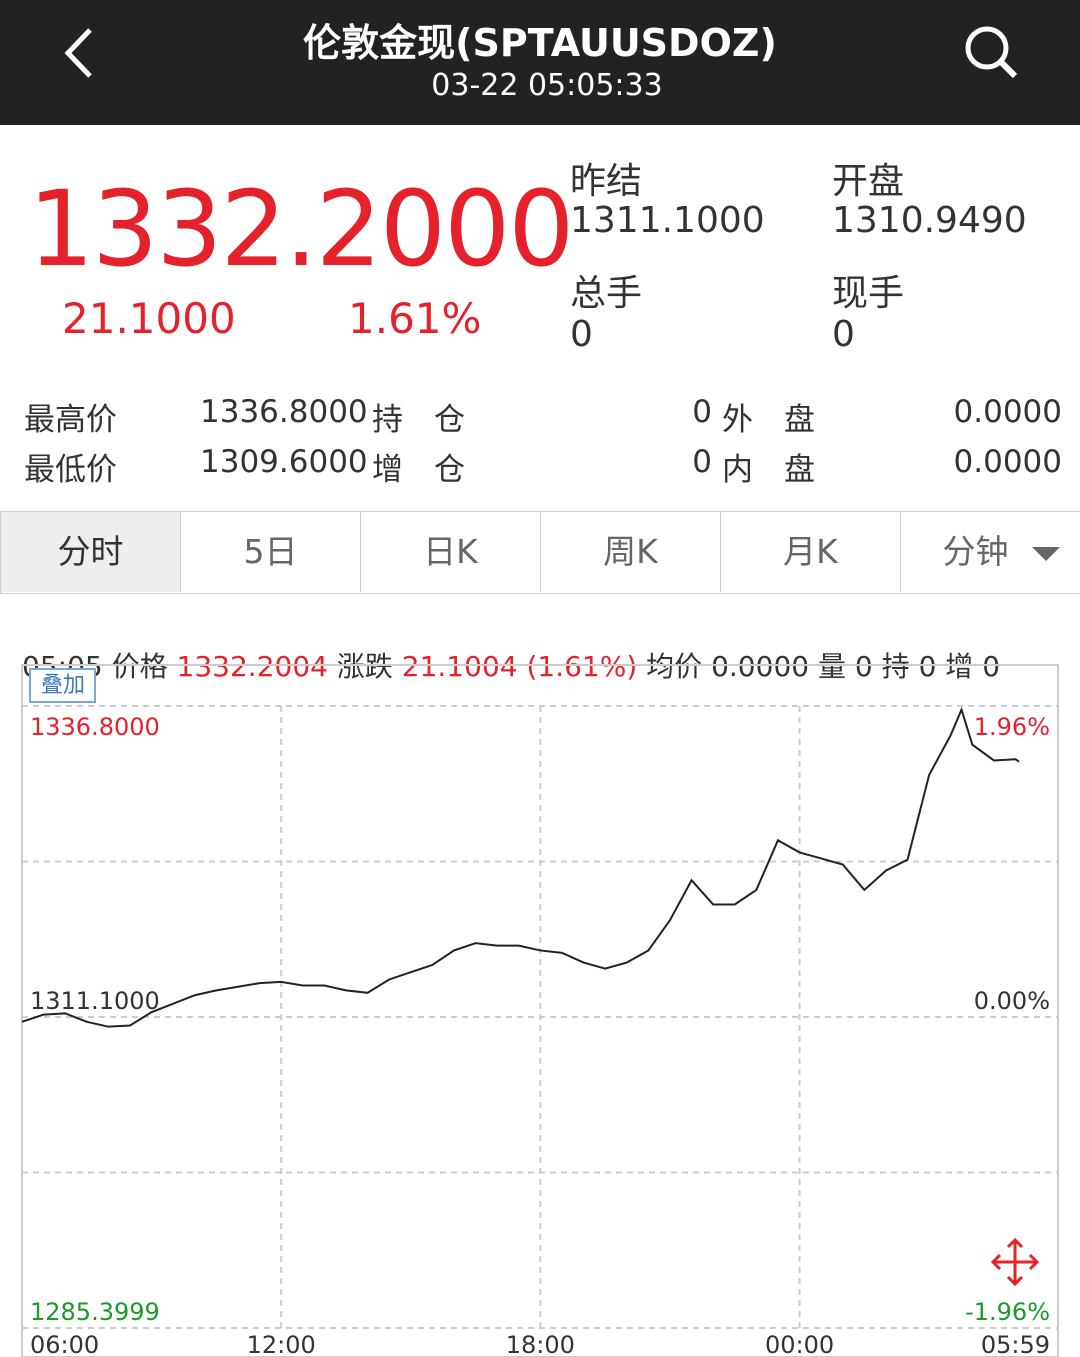 The image size is (1080, 1357). What do you see at coordinates (674, 666) in the screenshot?
I see `info-item: 均价` at bounding box center [674, 666].